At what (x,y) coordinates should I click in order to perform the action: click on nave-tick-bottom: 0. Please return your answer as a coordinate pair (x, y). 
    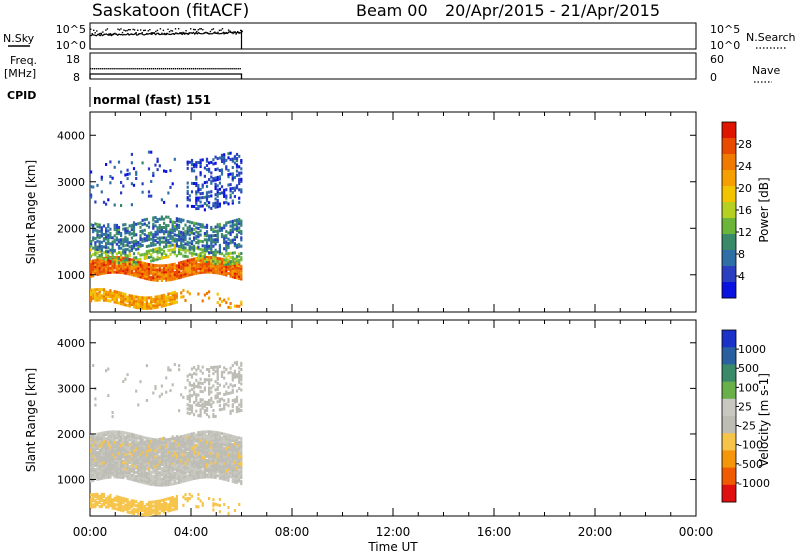
    Looking at the image, I should click on (713, 77).